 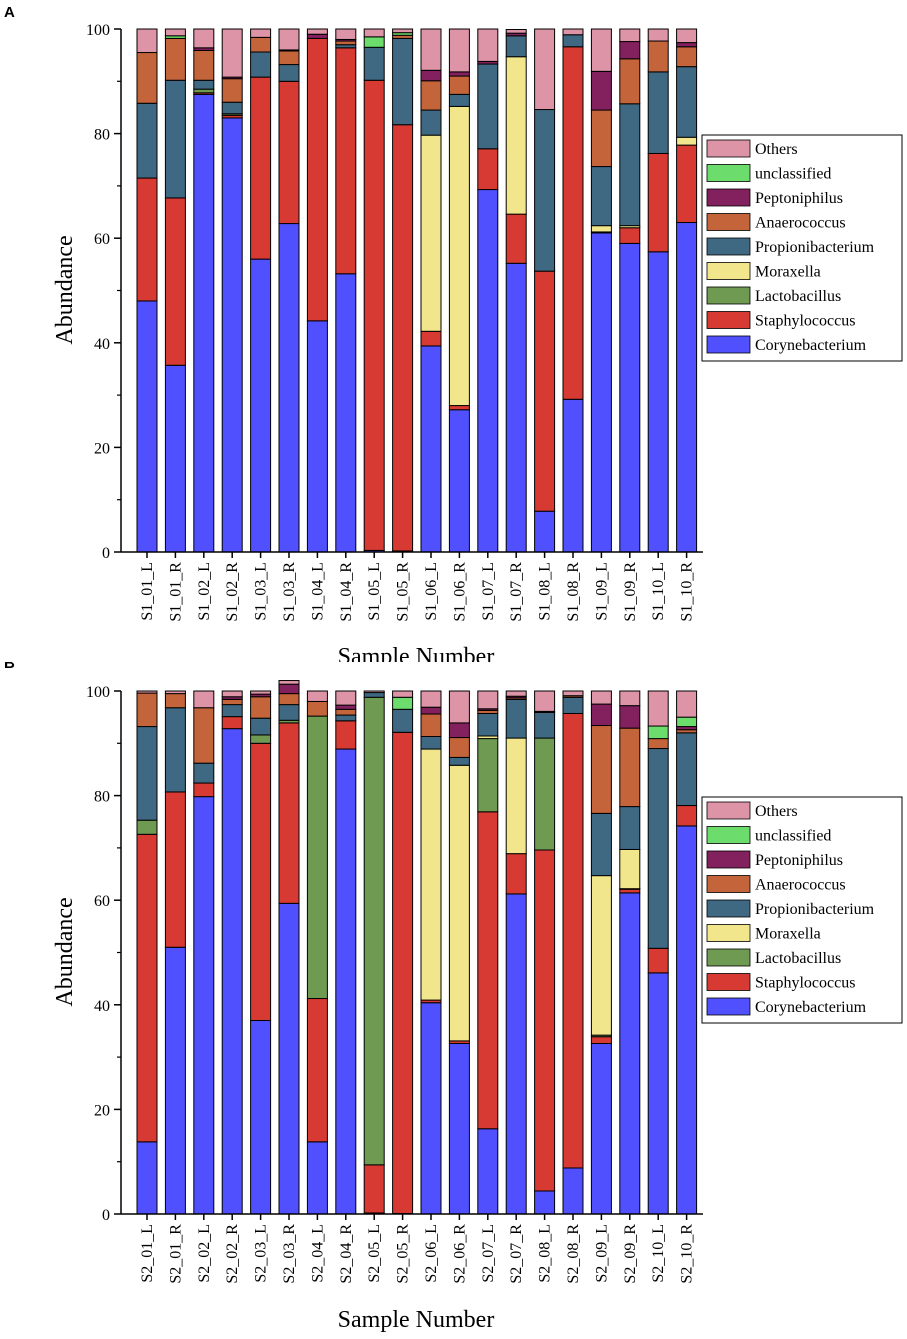 What do you see at coordinates (289, 1254) in the screenshot?
I see `x-tick-label: S2_03_R` at bounding box center [289, 1254].